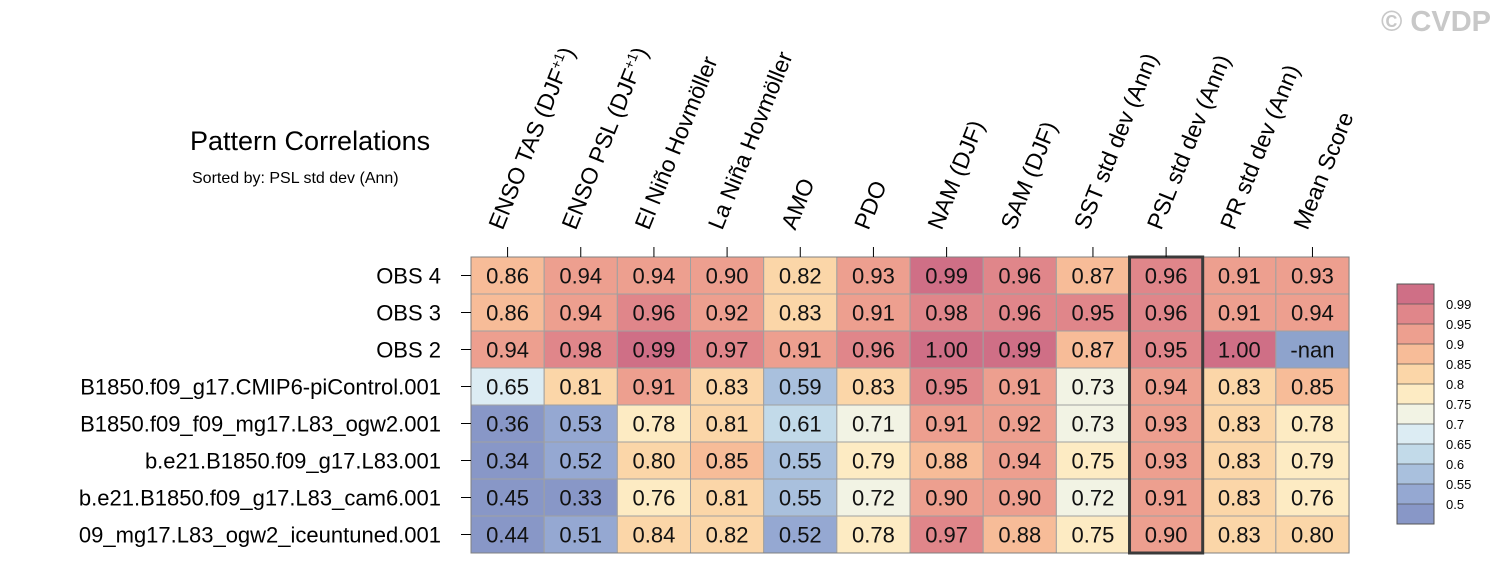 The image size is (1501, 576). What do you see at coordinates (260, 535) in the screenshot?
I see `row-label-09-mg17-l83-ogw2-iceuntuned-001: 09_mg17.L83_ogw2_iceuntuned.001` at bounding box center [260, 535].